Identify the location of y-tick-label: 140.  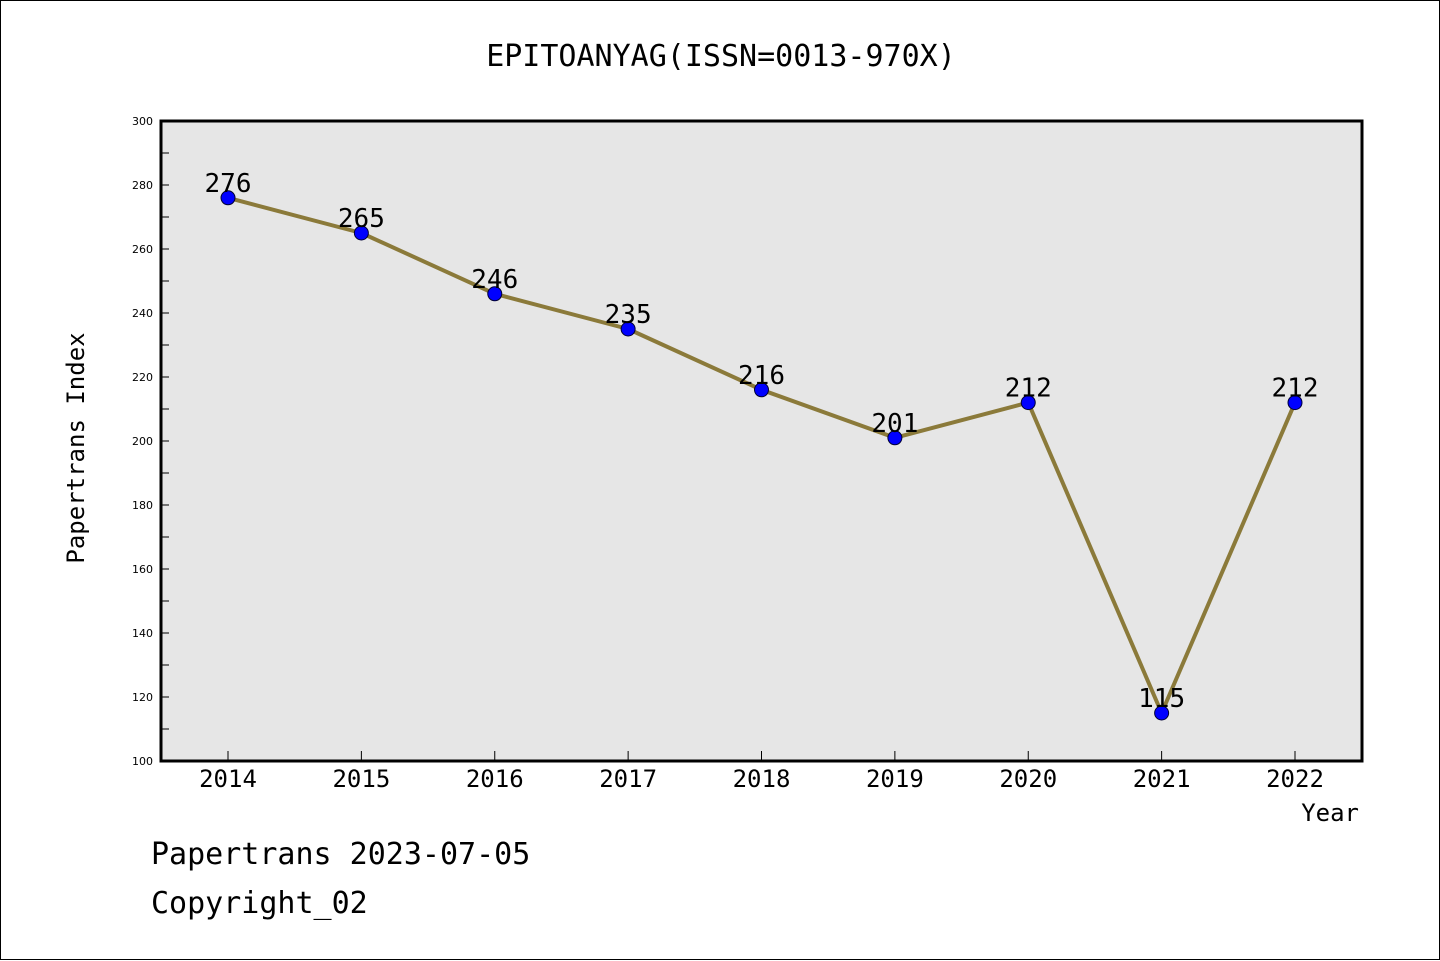
(142, 633).